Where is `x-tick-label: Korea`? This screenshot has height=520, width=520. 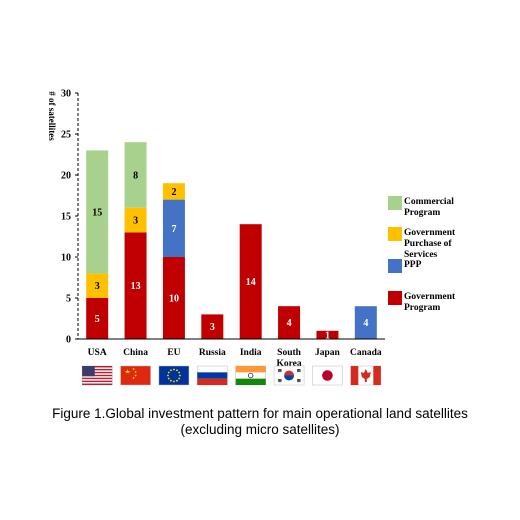
x-tick-label: Korea is located at coordinates (288, 364).